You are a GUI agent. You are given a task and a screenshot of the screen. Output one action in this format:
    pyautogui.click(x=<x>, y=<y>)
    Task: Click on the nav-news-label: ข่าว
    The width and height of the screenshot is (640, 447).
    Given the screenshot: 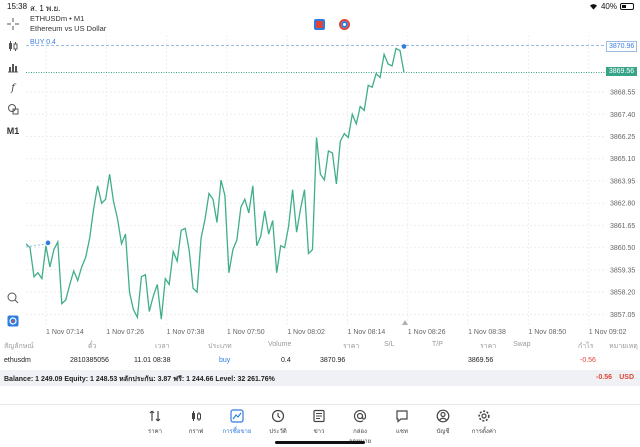 What is the action you would take?
    pyautogui.click(x=319, y=432)
    